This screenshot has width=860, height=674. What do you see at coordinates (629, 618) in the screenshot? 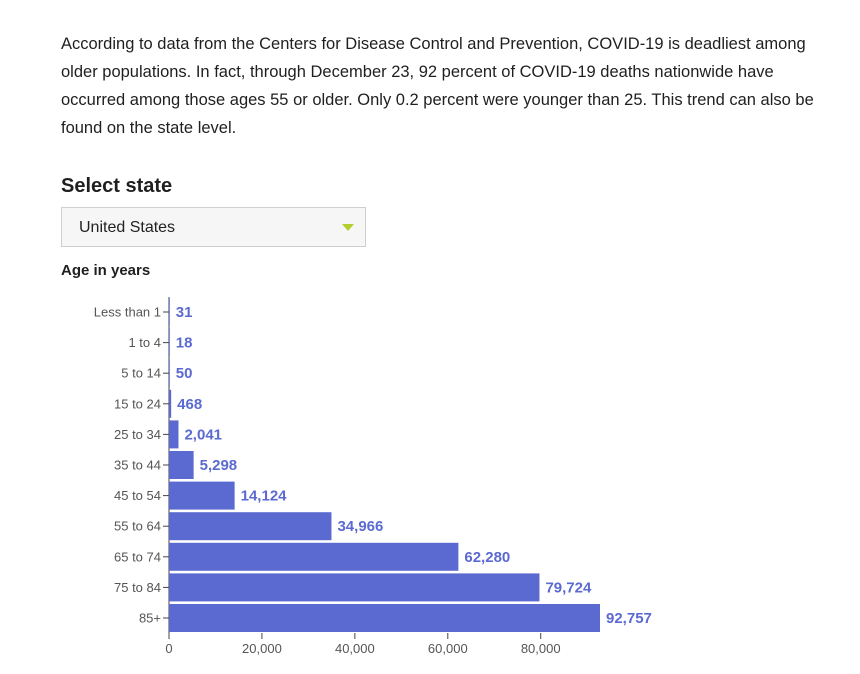
I see `bar-value-label: 92,757` at bounding box center [629, 618].